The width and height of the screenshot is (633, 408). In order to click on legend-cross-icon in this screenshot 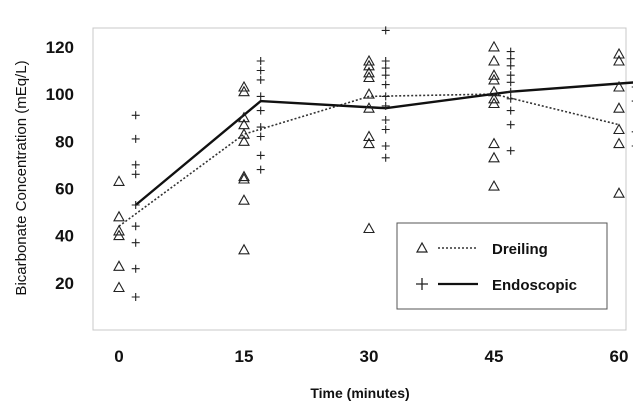, I will do `click(422, 284)`.